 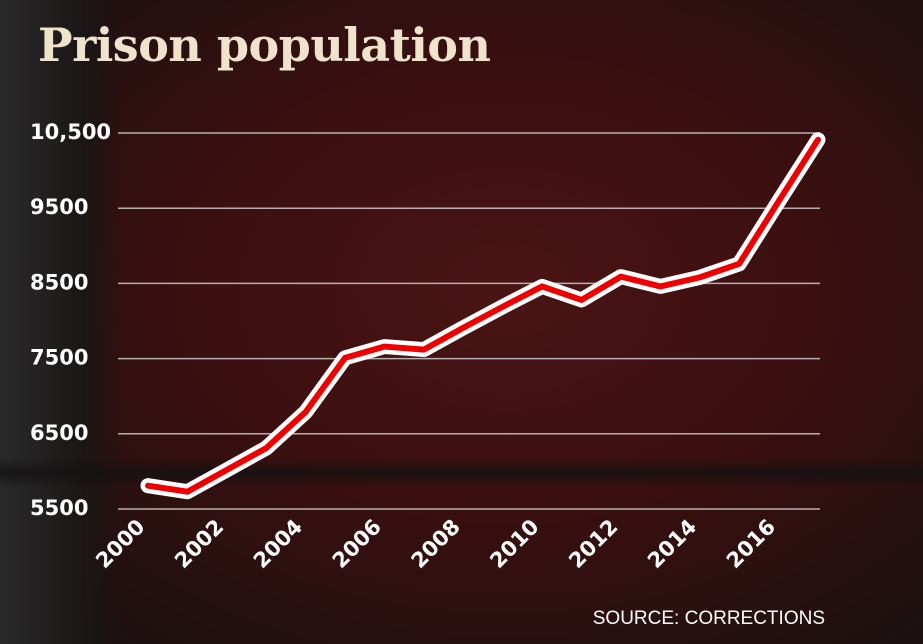 What do you see at coordinates (264, 45) in the screenshot?
I see `chart-title: Prison population` at bounding box center [264, 45].